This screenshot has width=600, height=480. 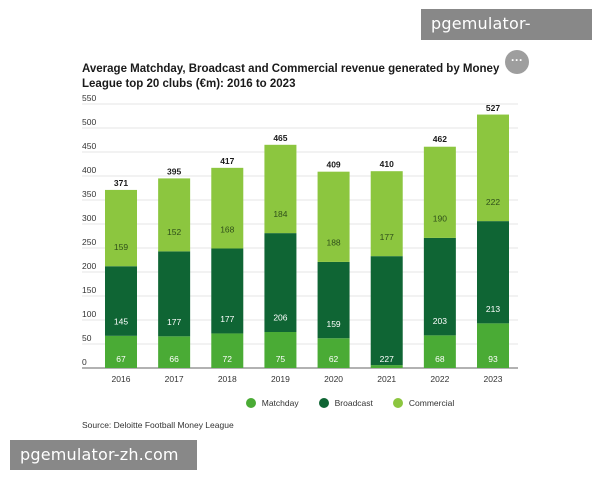 I want to click on data-label-commercial: 177, so click(x=387, y=237).